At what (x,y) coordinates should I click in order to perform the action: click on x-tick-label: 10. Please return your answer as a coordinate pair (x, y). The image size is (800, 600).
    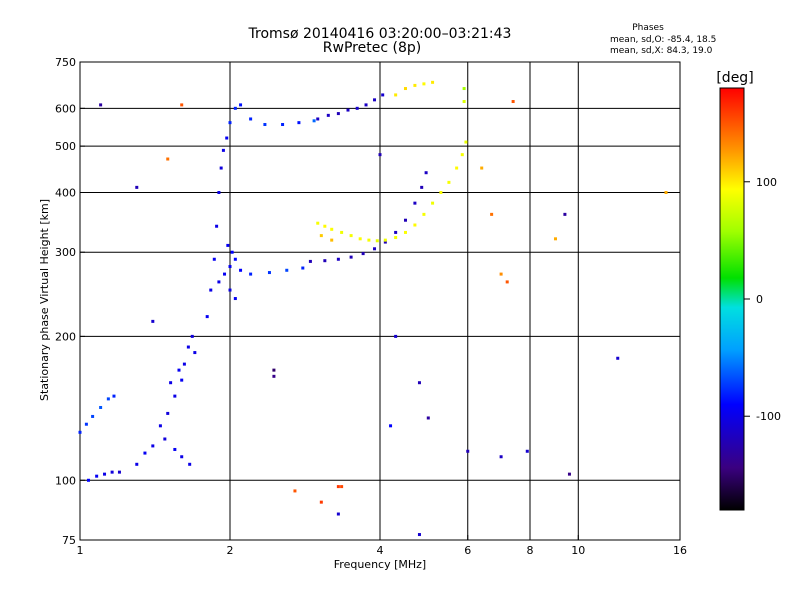
    Looking at the image, I should click on (578, 550).